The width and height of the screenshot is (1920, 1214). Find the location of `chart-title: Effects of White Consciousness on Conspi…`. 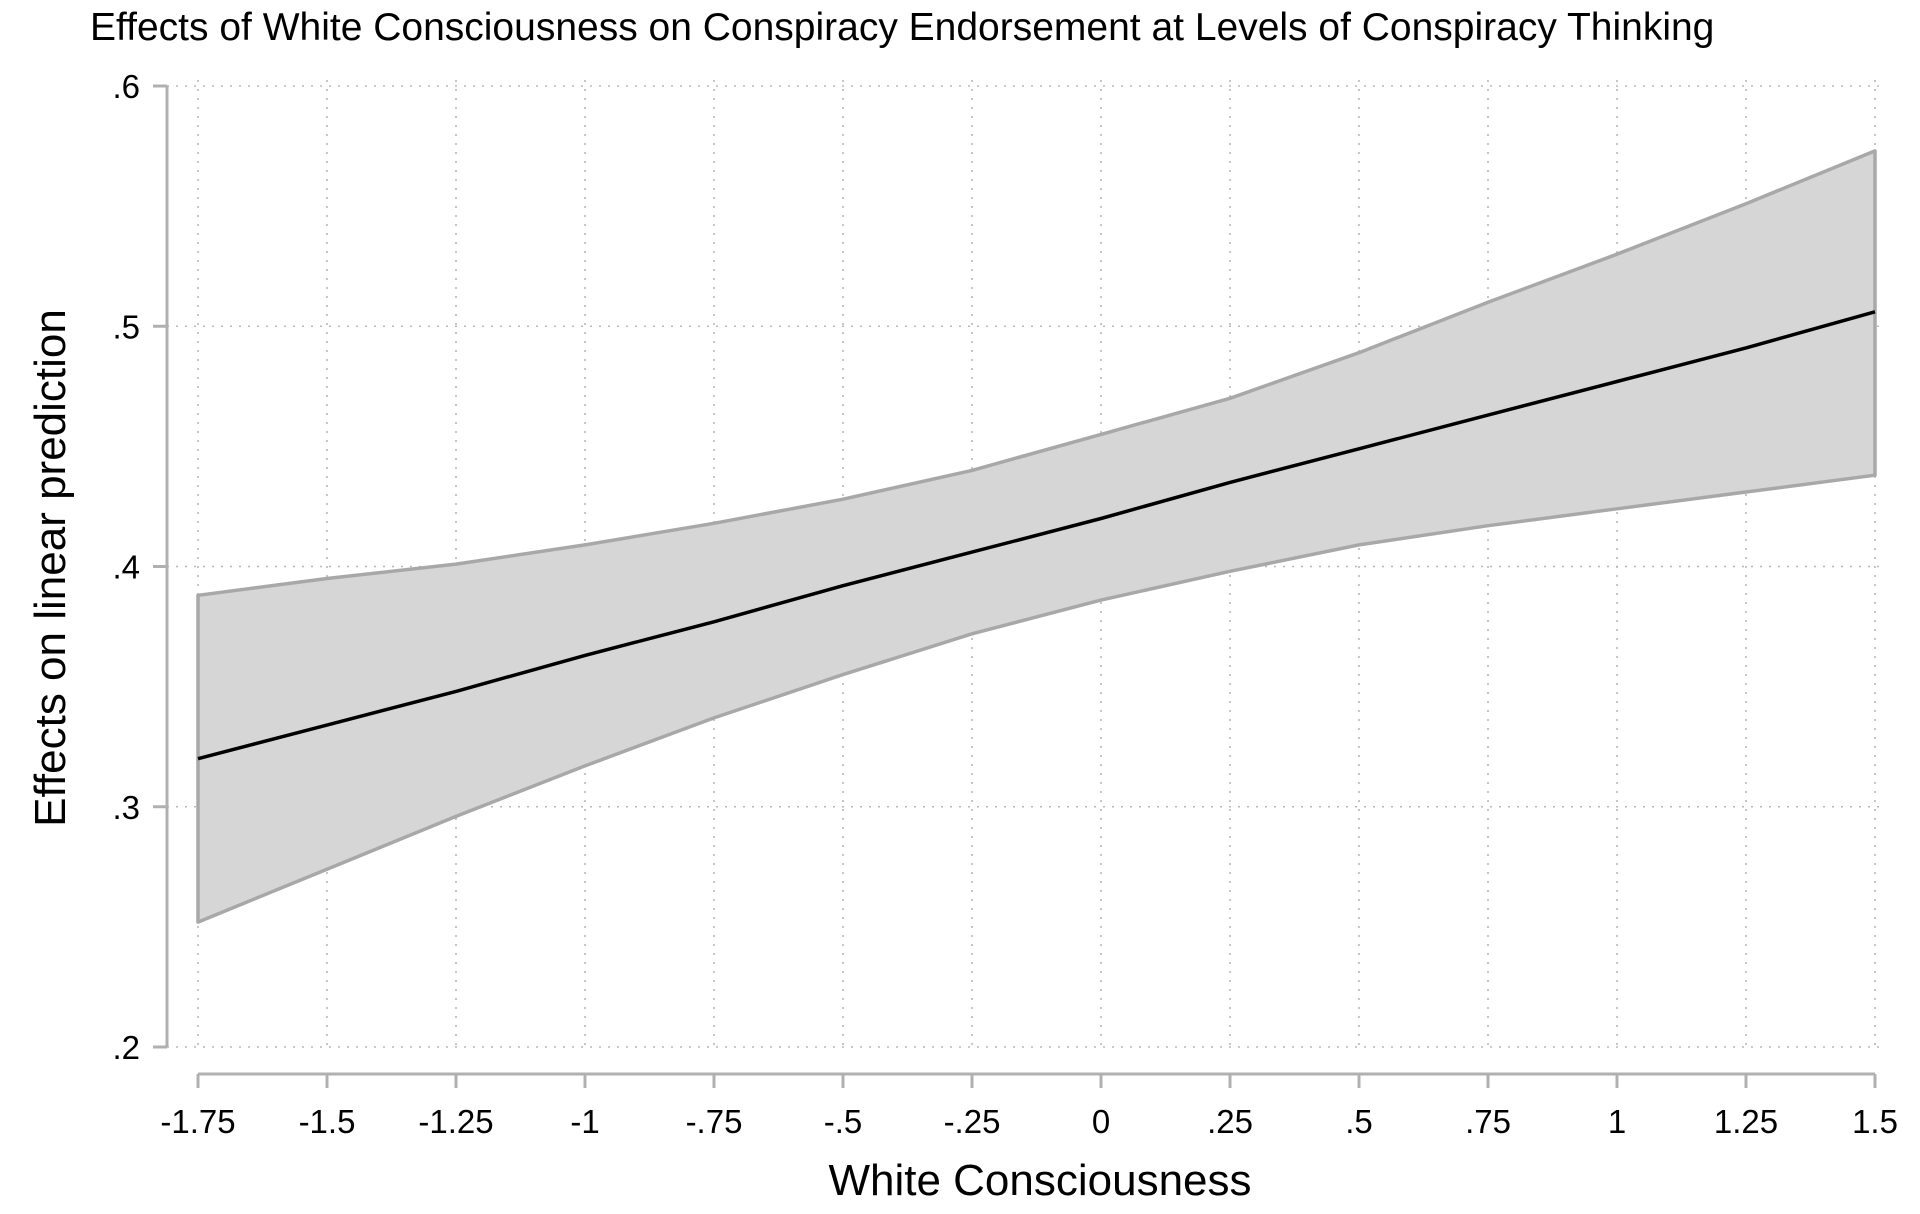

chart-title: Effects of White Consciousness on Conspi… is located at coordinates (902, 27).